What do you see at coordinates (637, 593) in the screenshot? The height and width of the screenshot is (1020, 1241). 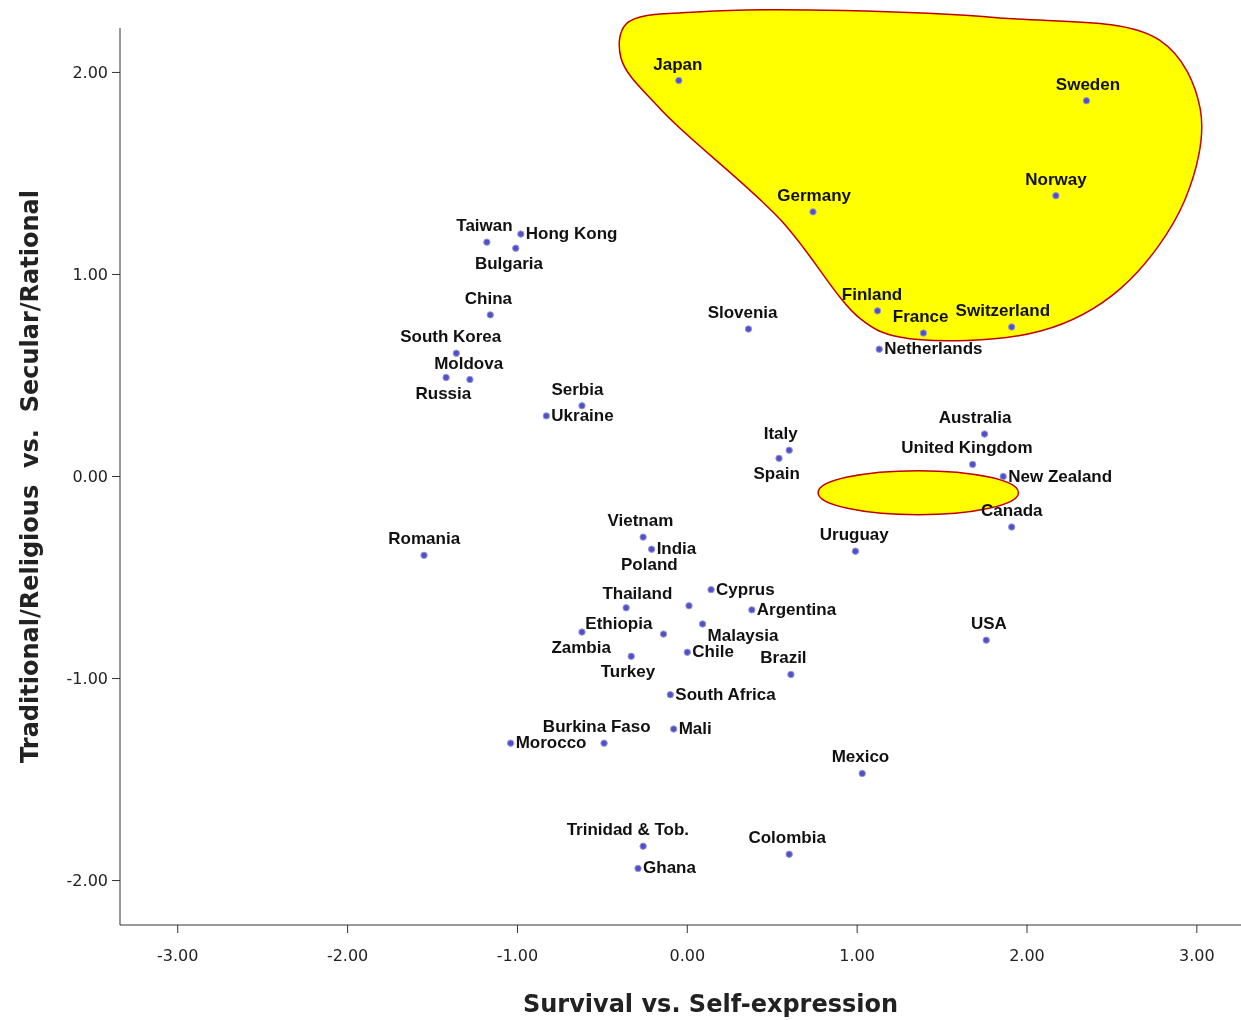 I see `annotation: Thailand` at bounding box center [637, 593].